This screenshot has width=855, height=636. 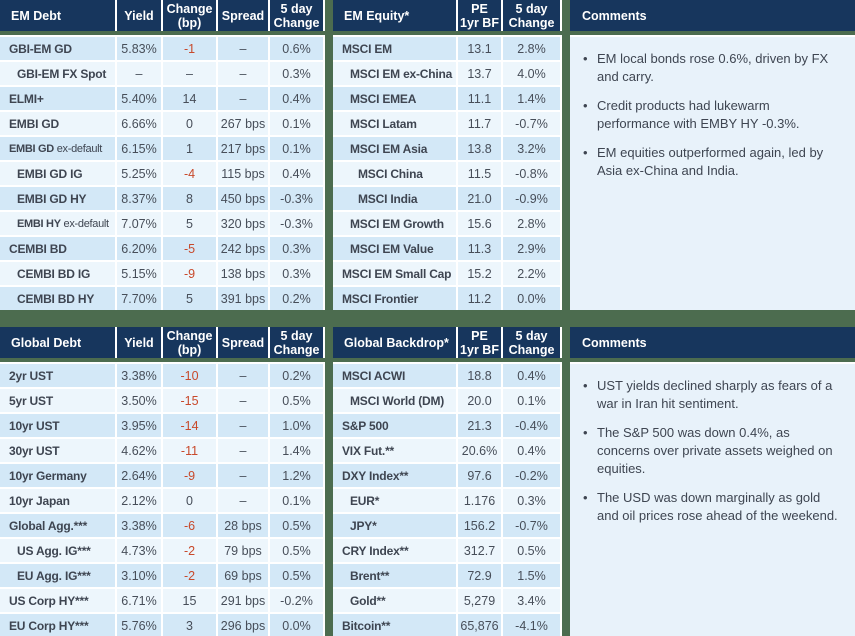 I want to click on cell-value: -4.1%, so click(x=532, y=624).